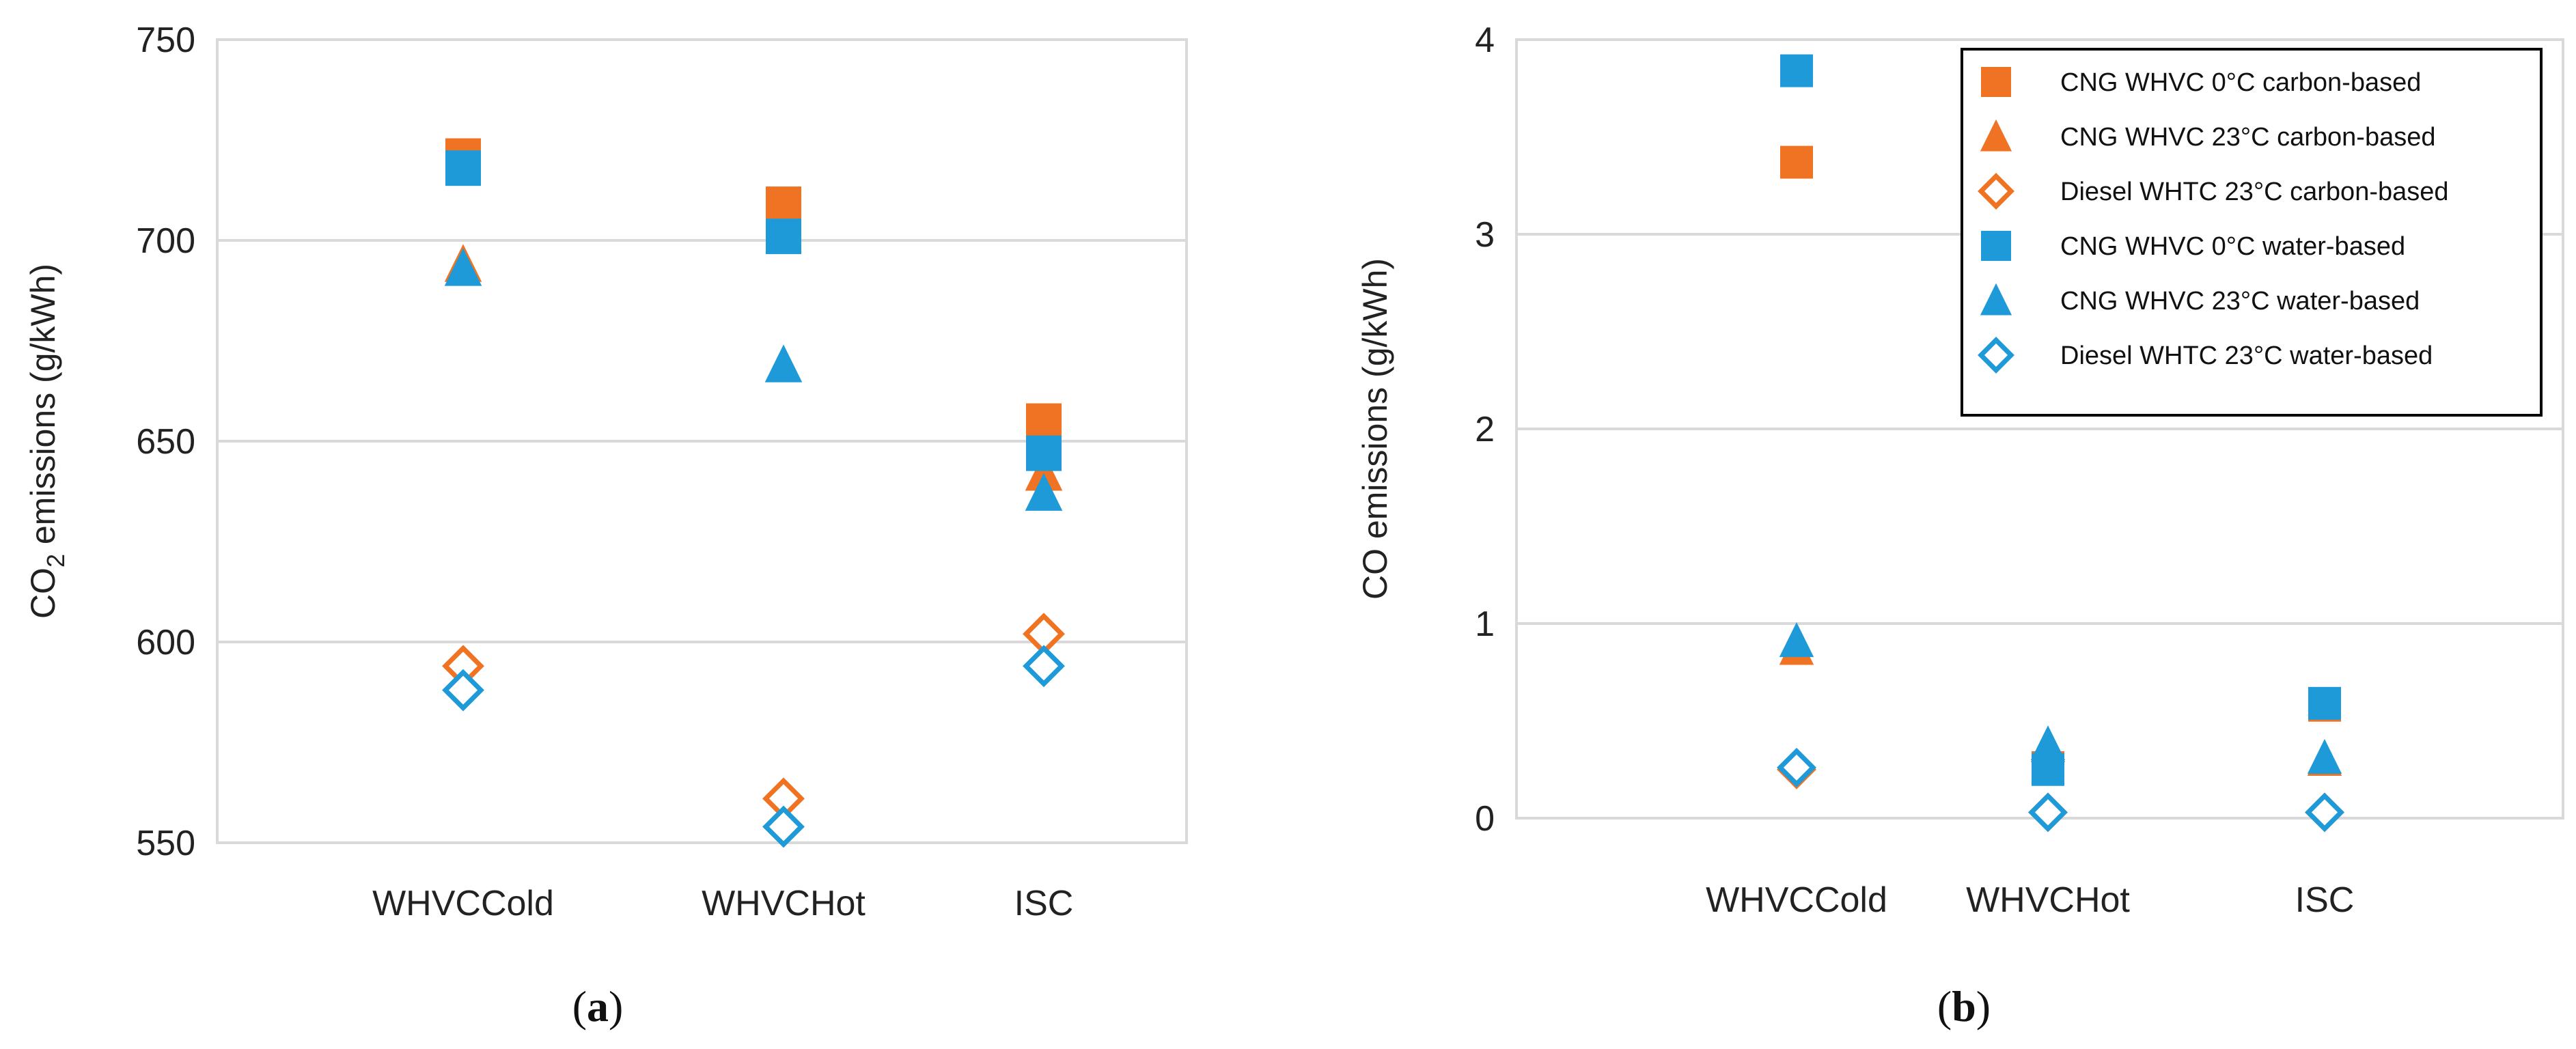 The width and height of the screenshot is (2576, 1049). Describe the element at coordinates (1044, 421) in the screenshot. I see `data-point-cng-whvc-0c-carbon-based-isc` at that location.